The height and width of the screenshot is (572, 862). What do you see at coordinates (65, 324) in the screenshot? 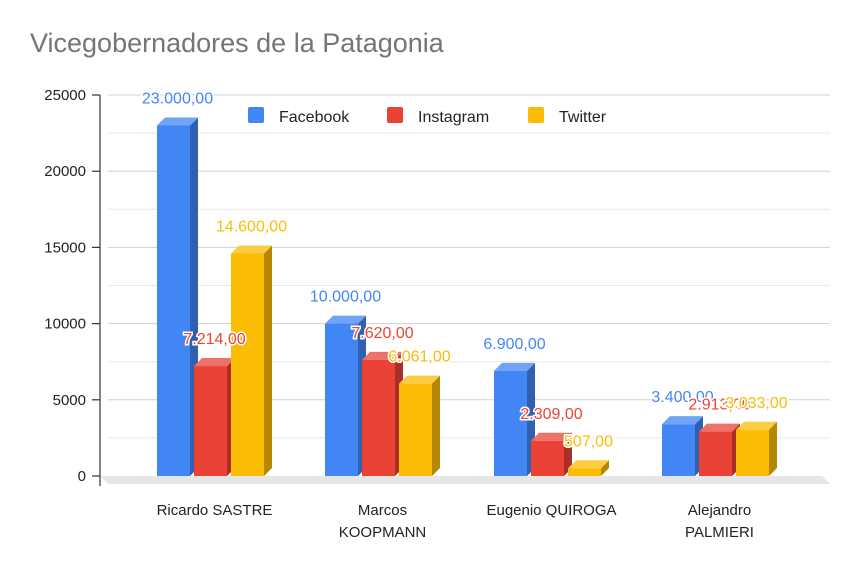
I see `y-tick-label: 10000` at bounding box center [65, 324].